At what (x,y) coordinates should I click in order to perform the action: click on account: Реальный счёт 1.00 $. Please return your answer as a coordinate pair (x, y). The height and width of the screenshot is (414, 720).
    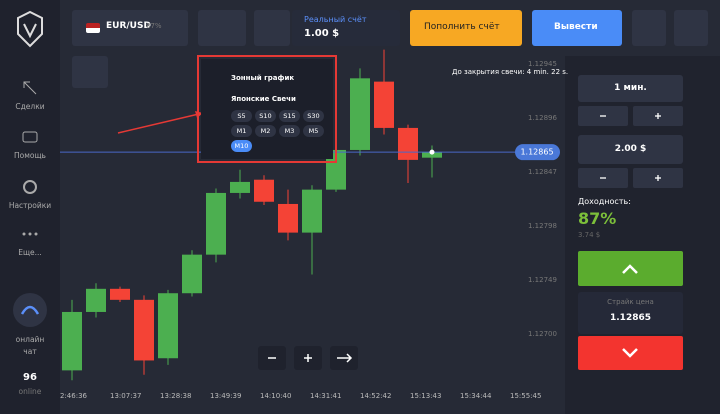
    Looking at the image, I should click on (346, 28).